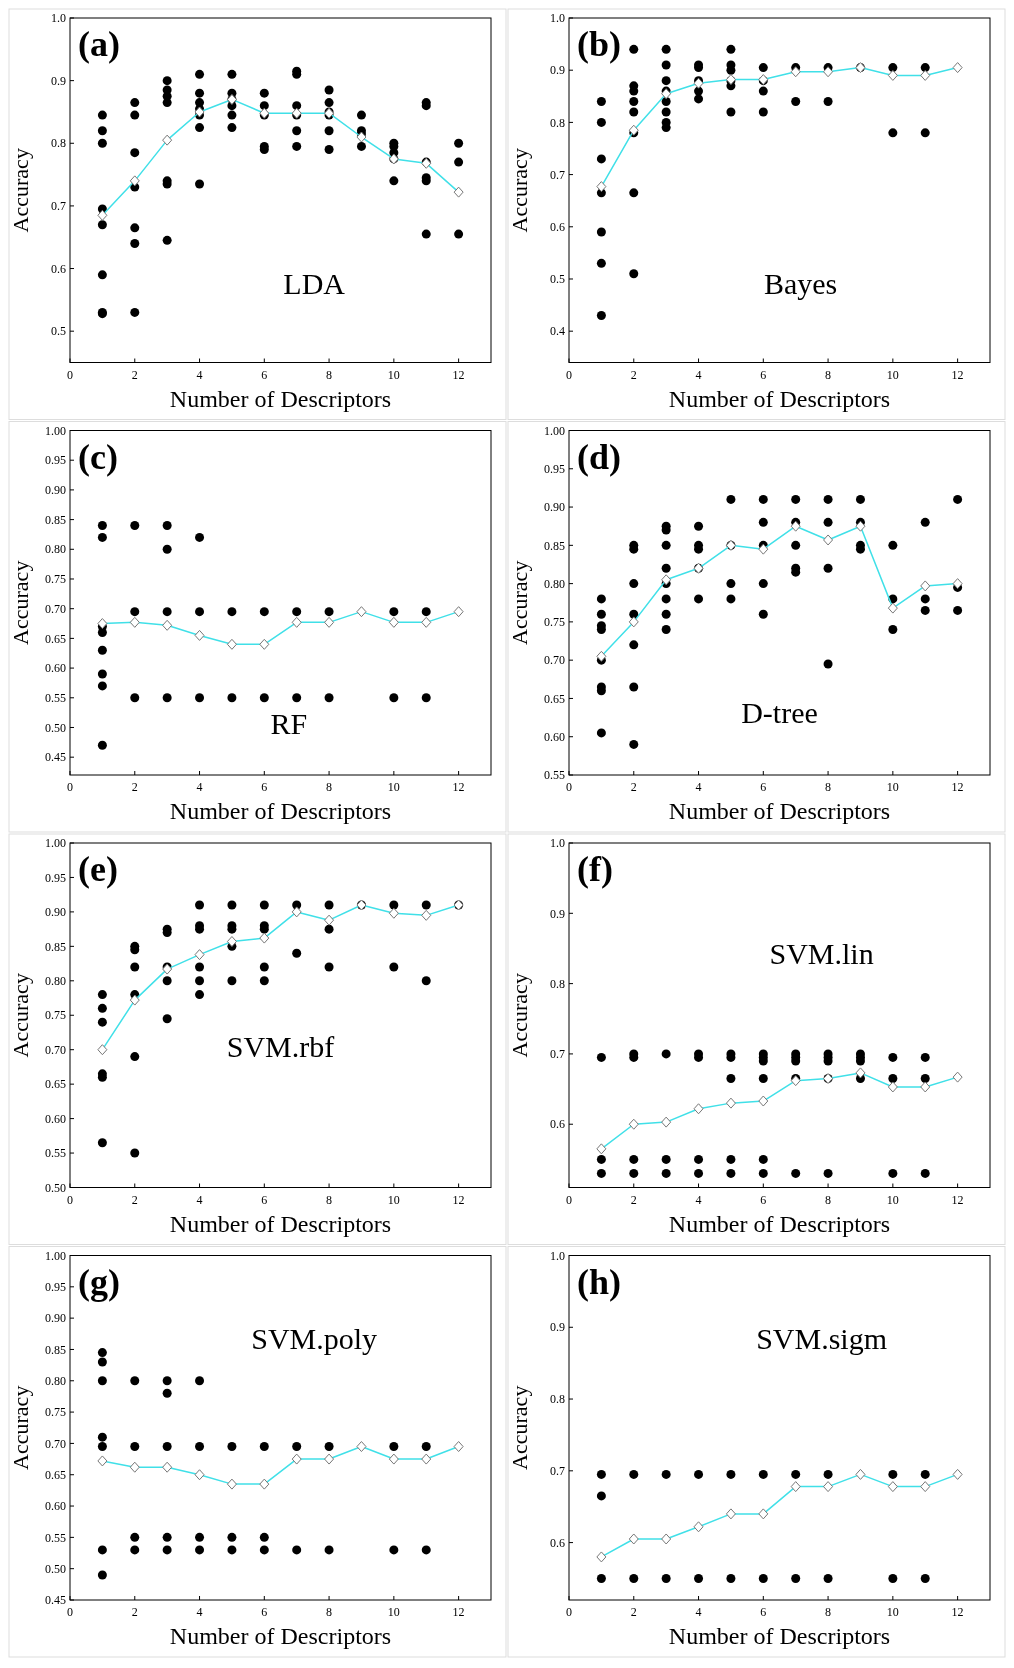 Image resolution: width=1014 pixels, height=1668 pixels. I want to click on y-tick-label: 0.50, so click(55, 1568).